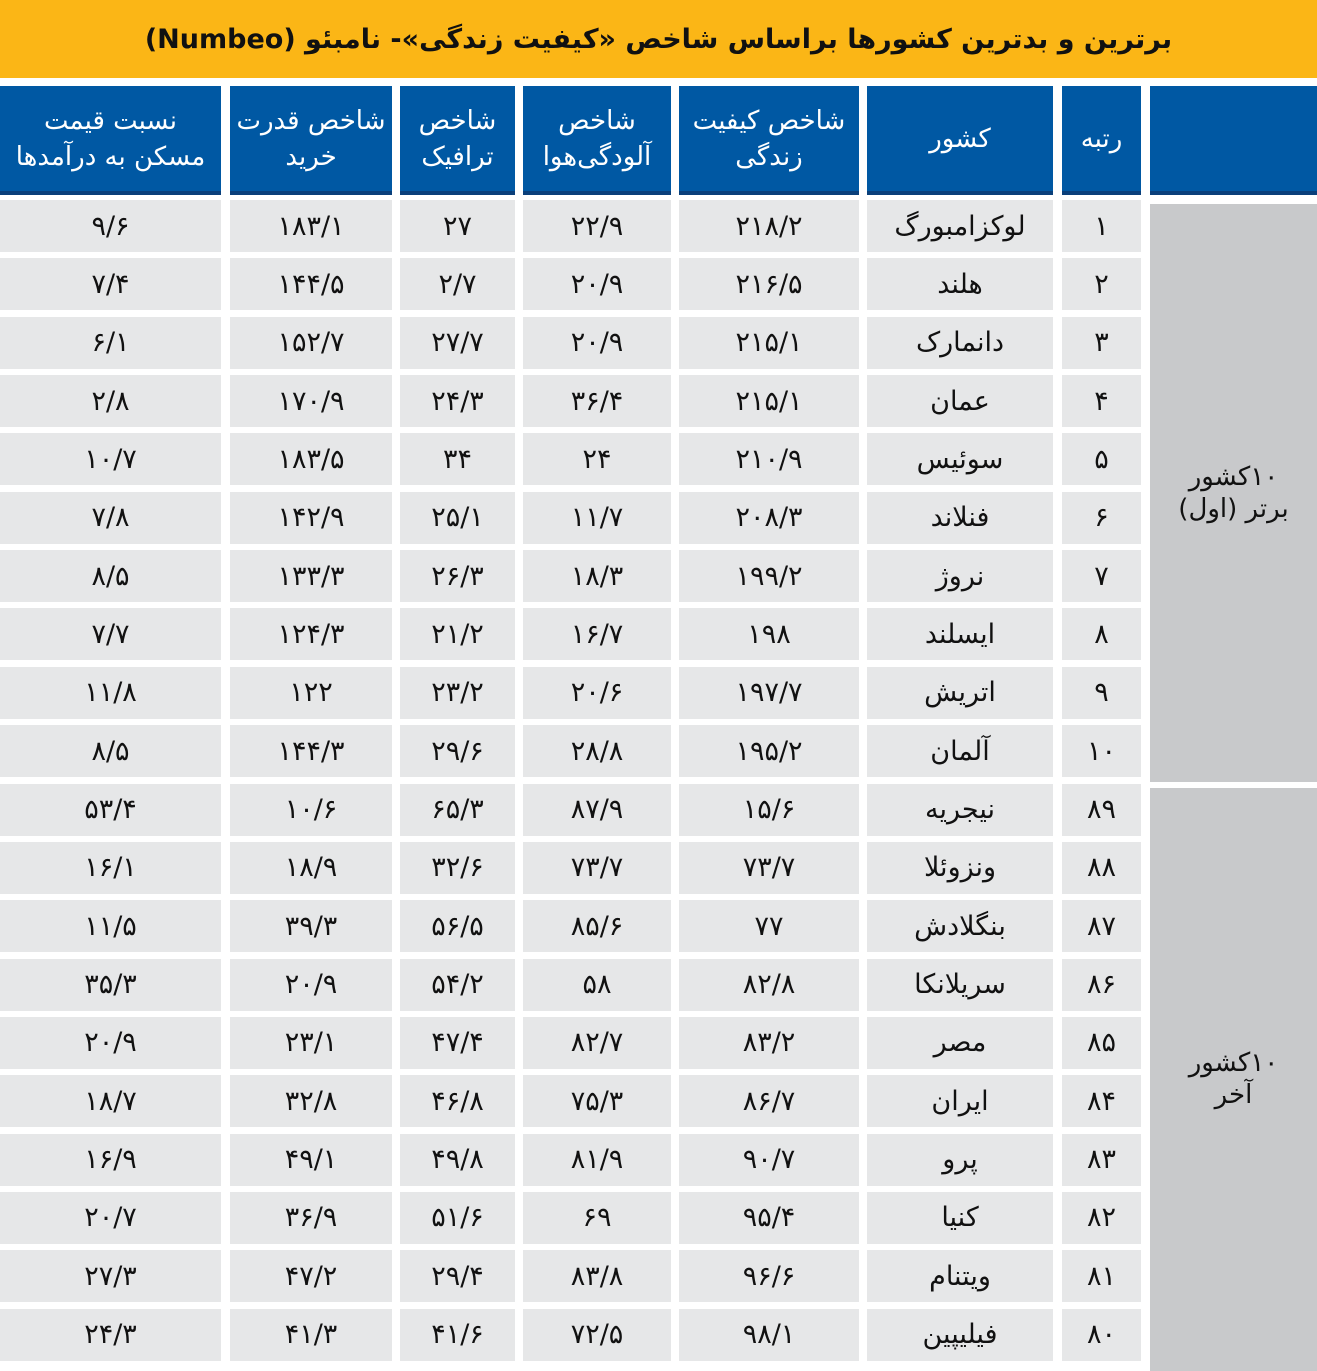 This screenshot has width=1317, height=1371. What do you see at coordinates (1101, 1101) in the screenshot?
I see `cell-rank: ۸۴` at bounding box center [1101, 1101].